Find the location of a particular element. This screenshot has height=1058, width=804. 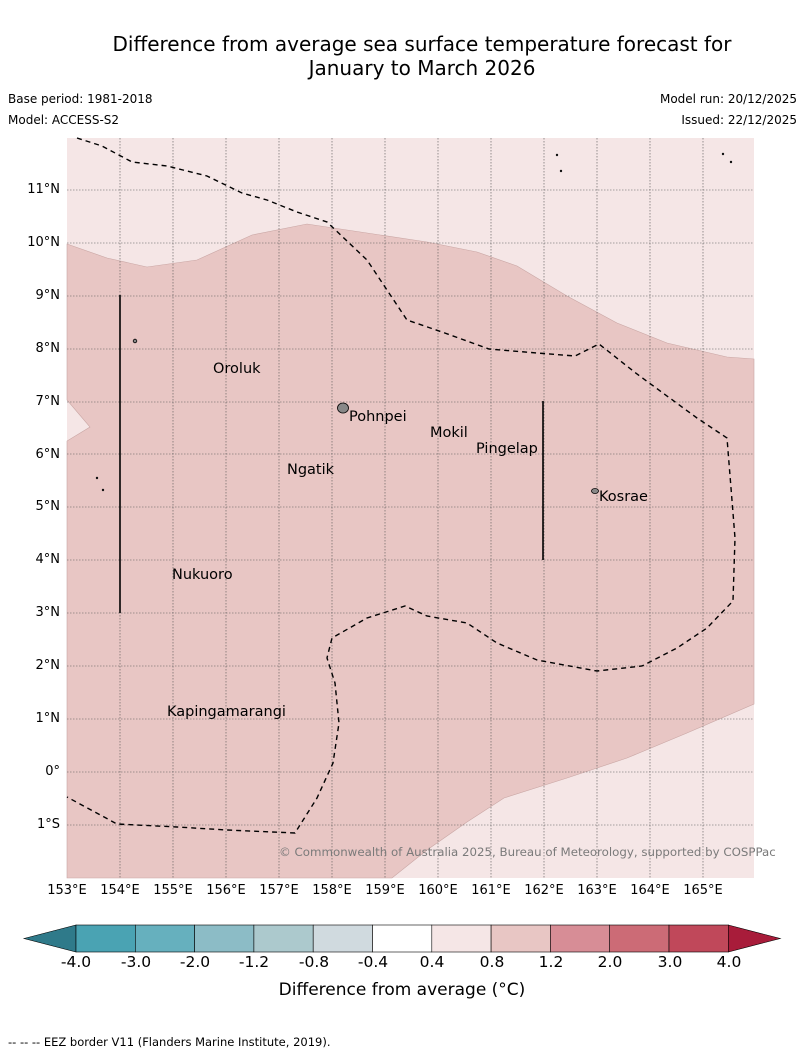

colorbar-tick: -2.0 is located at coordinates (195, 962).